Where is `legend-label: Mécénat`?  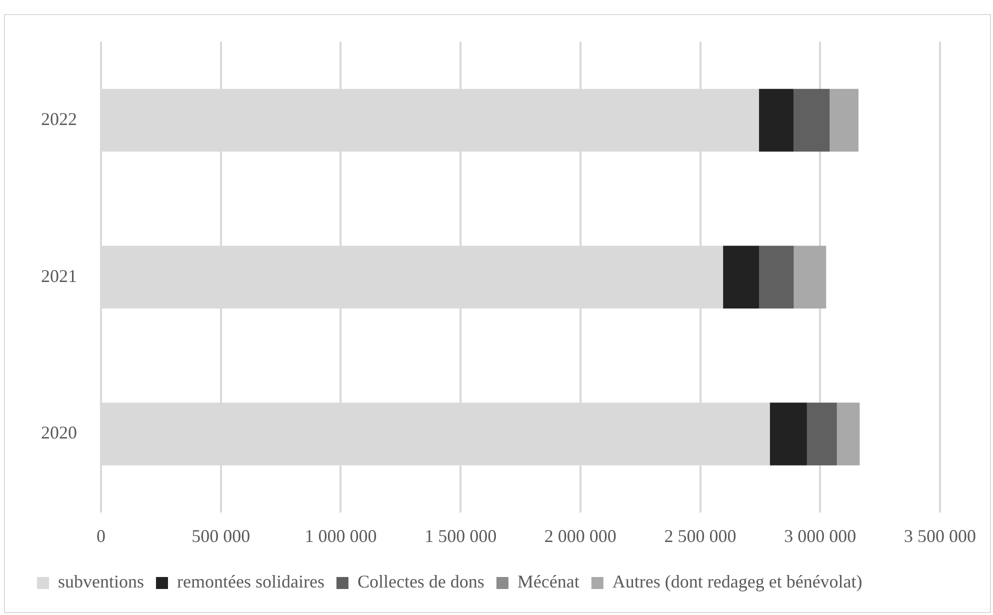
legend-label: Mécénat is located at coordinates (548, 582).